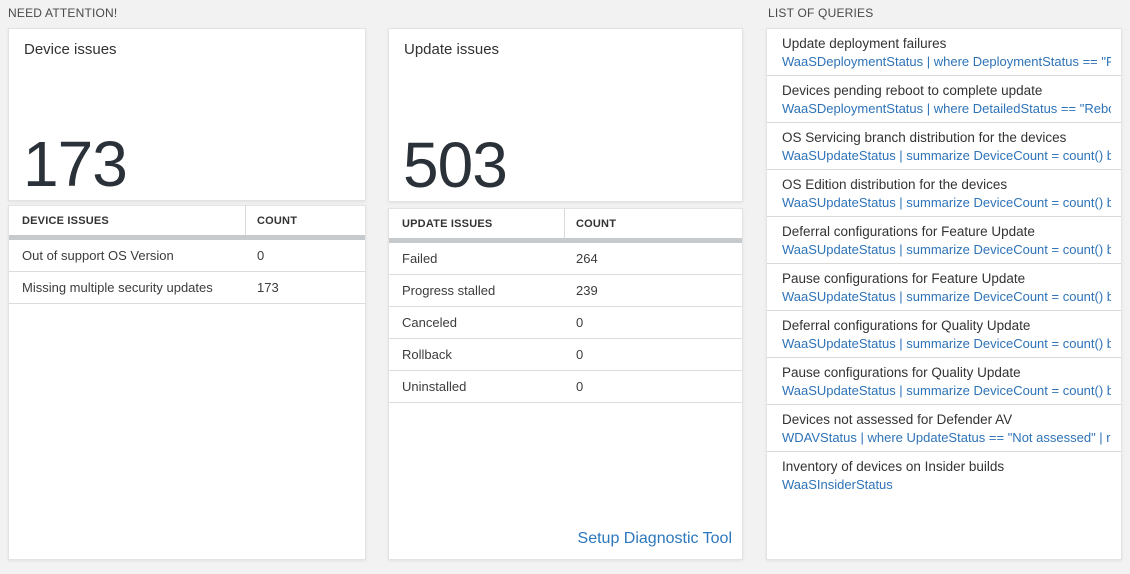 This screenshot has width=1130, height=574. I want to click on row-count-value: 264, so click(587, 258).